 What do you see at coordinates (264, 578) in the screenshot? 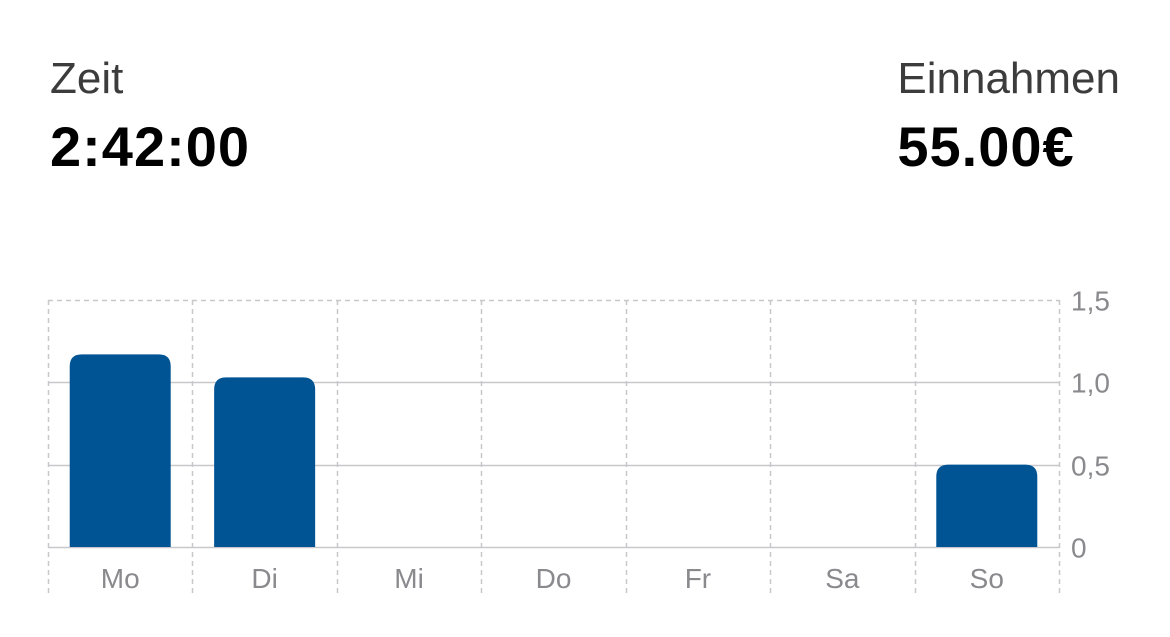
I see `x-tick-label: Di` at bounding box center [264, 578].